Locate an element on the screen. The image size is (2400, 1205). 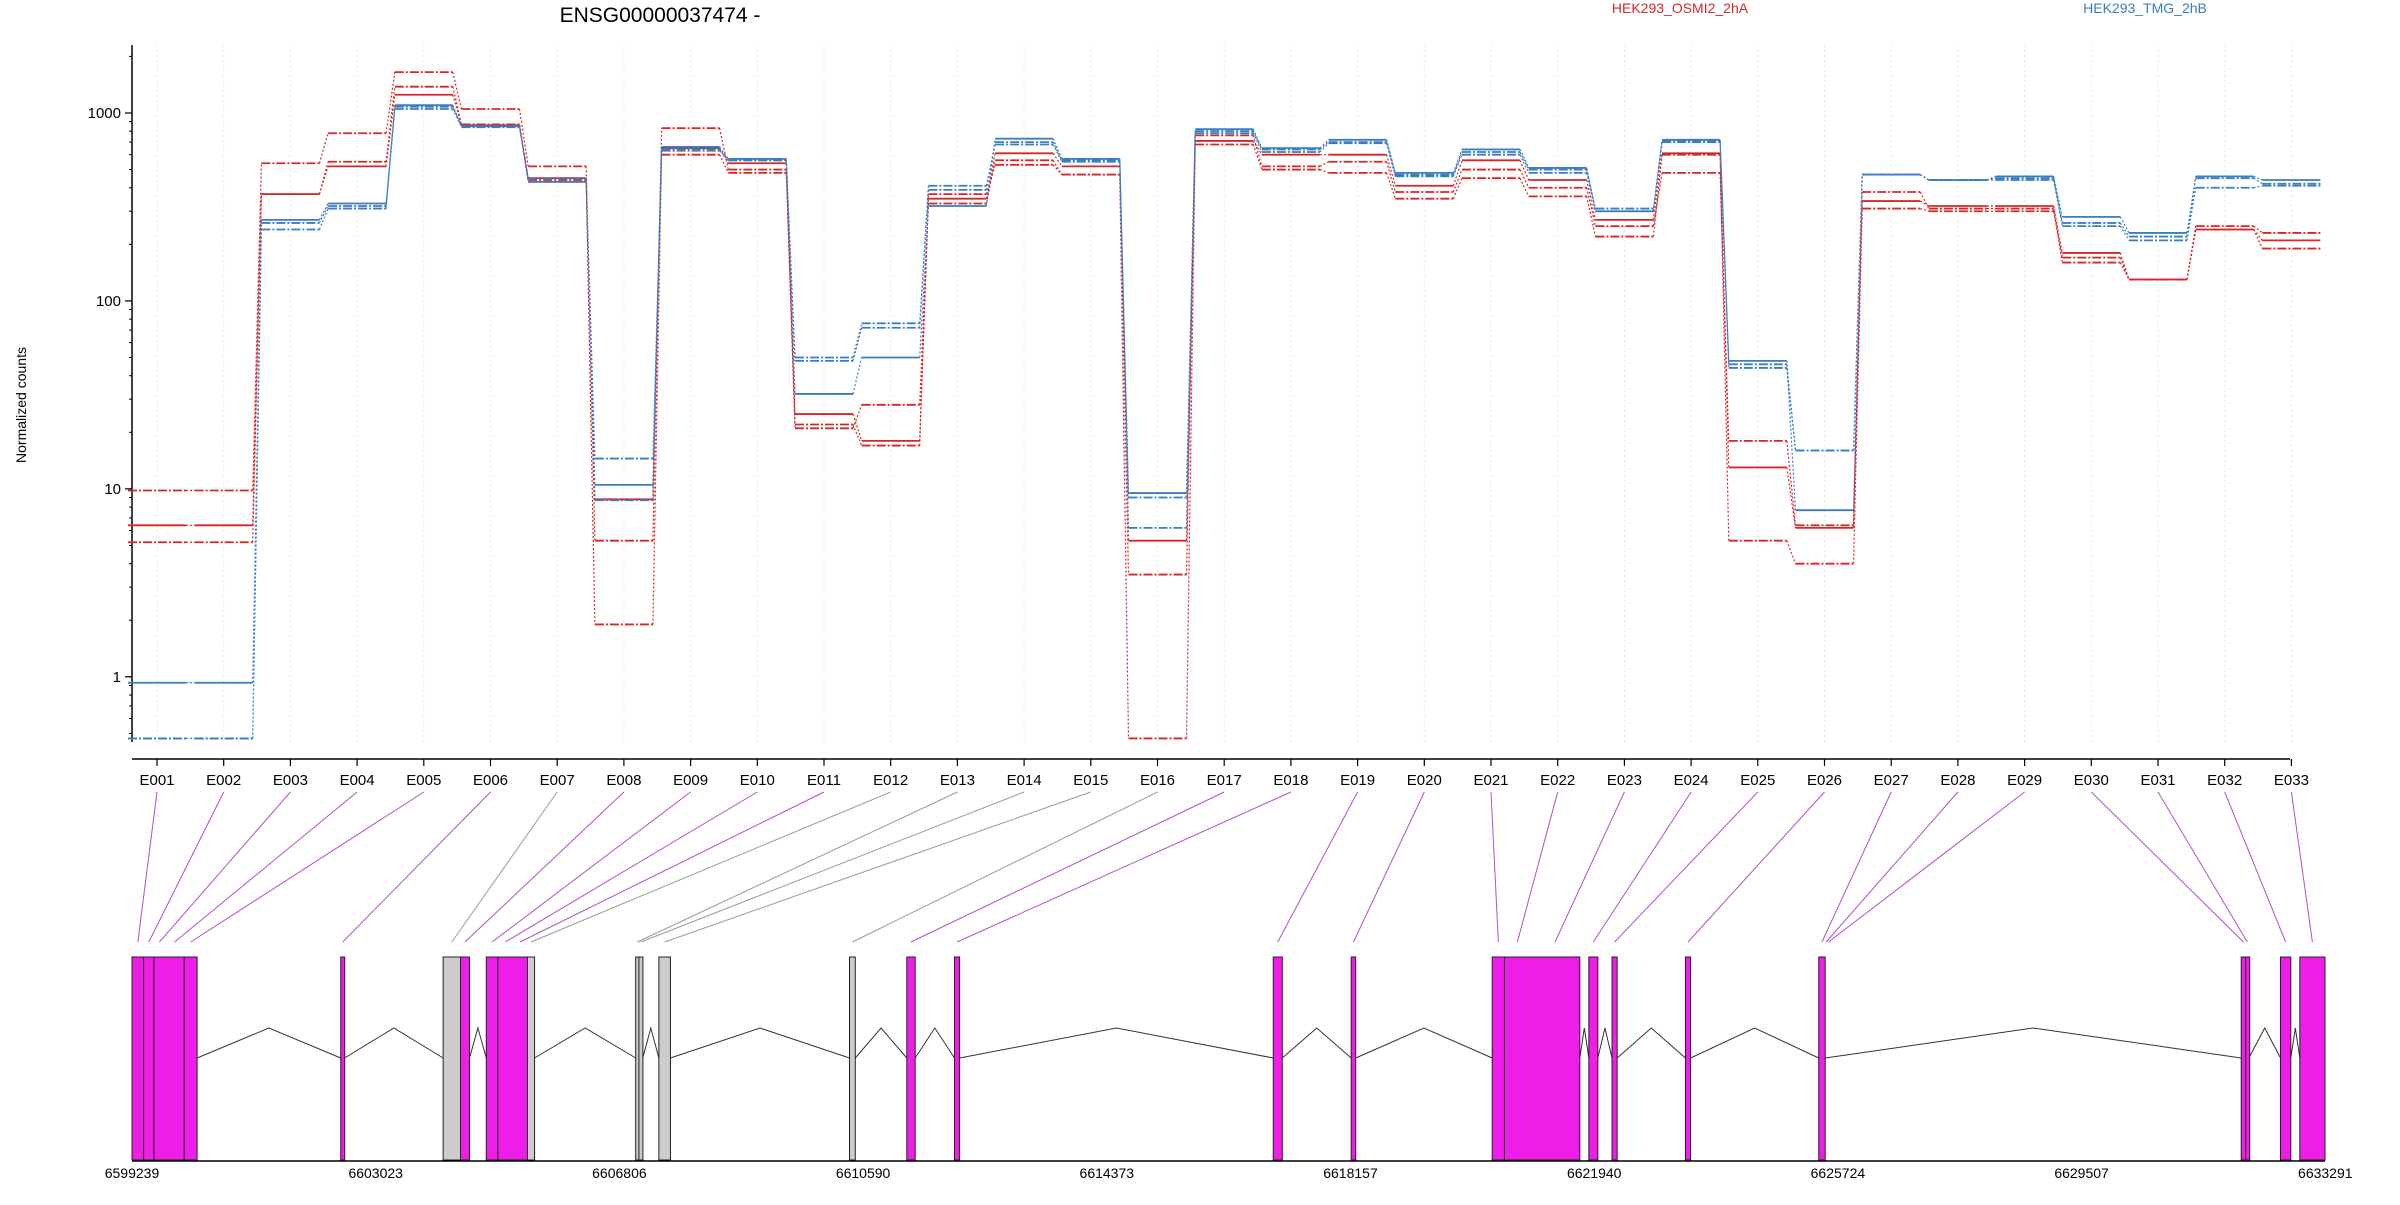
x-tick-label: E017 is located at coordinates (1224, 780).